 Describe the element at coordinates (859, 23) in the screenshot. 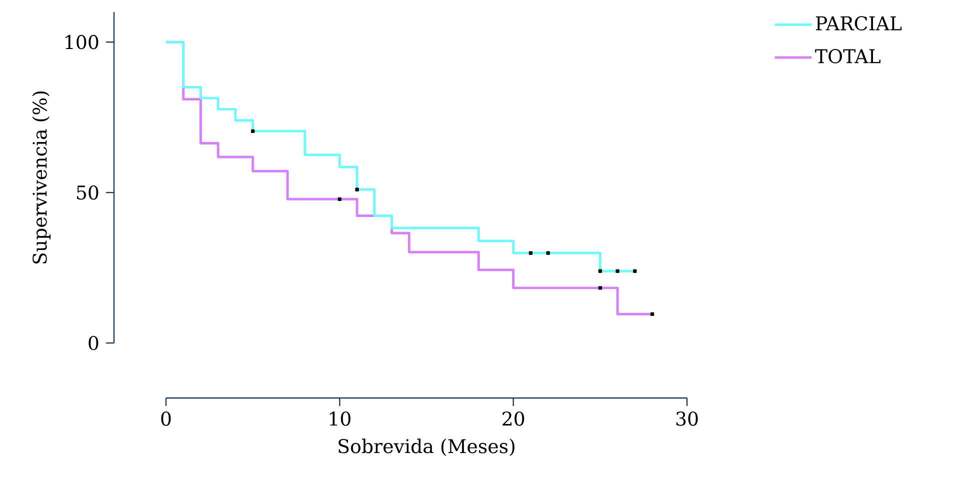

I see `legend-label: PARCIAL` at that location.